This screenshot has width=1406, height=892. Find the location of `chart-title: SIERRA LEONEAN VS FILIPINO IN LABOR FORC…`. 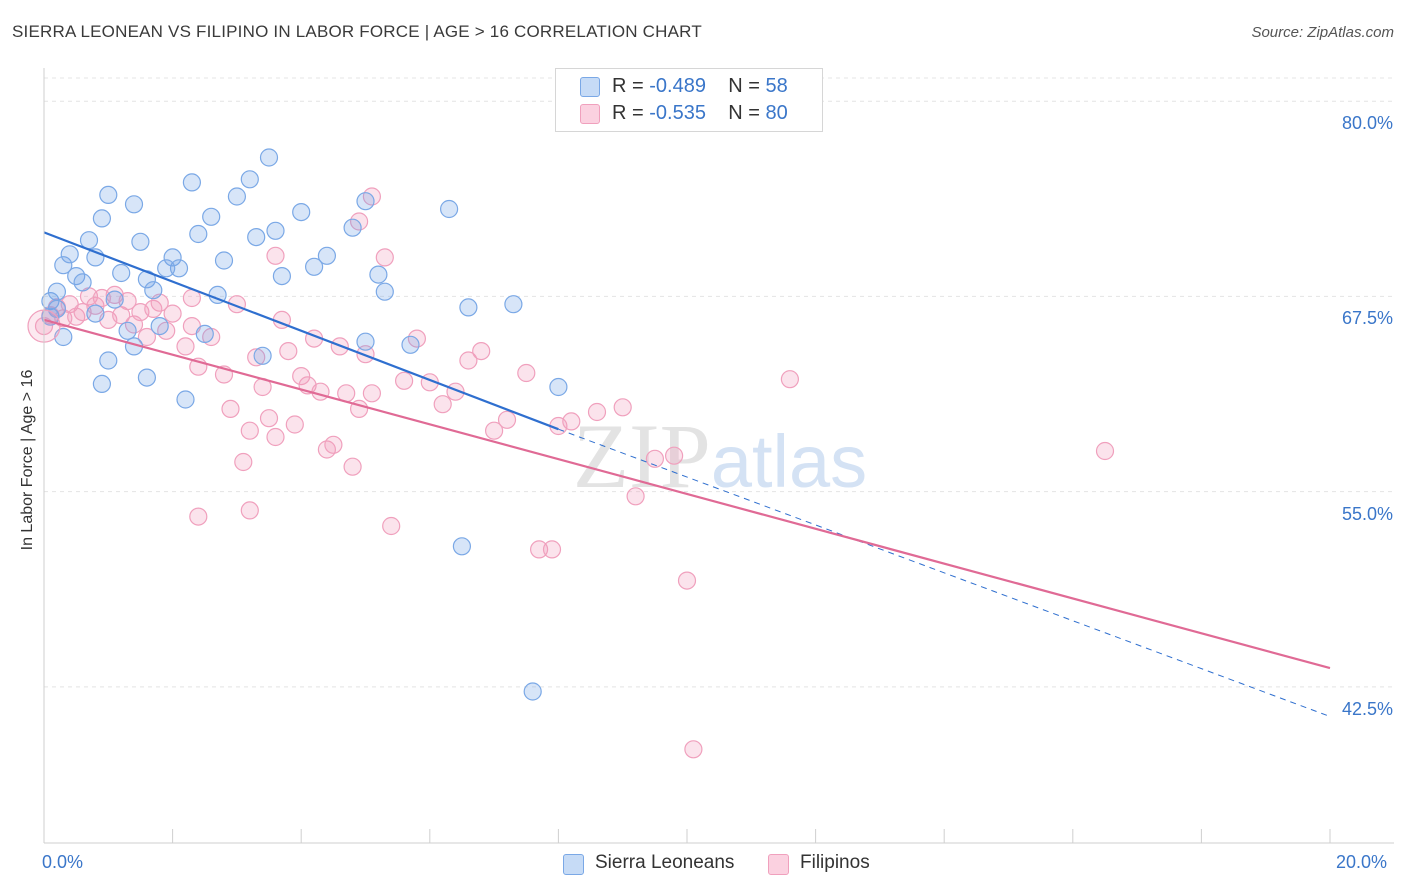

chart-title: SIERRA LEONEAN VS FILIPINO IN LABOR FORC… is located at coordinates (357, 31).